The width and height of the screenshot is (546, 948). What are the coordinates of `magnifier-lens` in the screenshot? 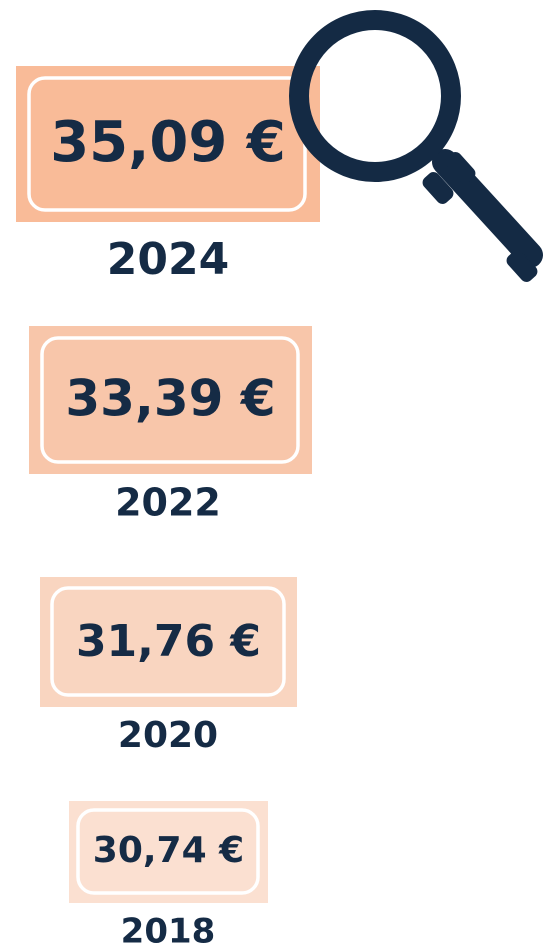 It's located at (375, 96).